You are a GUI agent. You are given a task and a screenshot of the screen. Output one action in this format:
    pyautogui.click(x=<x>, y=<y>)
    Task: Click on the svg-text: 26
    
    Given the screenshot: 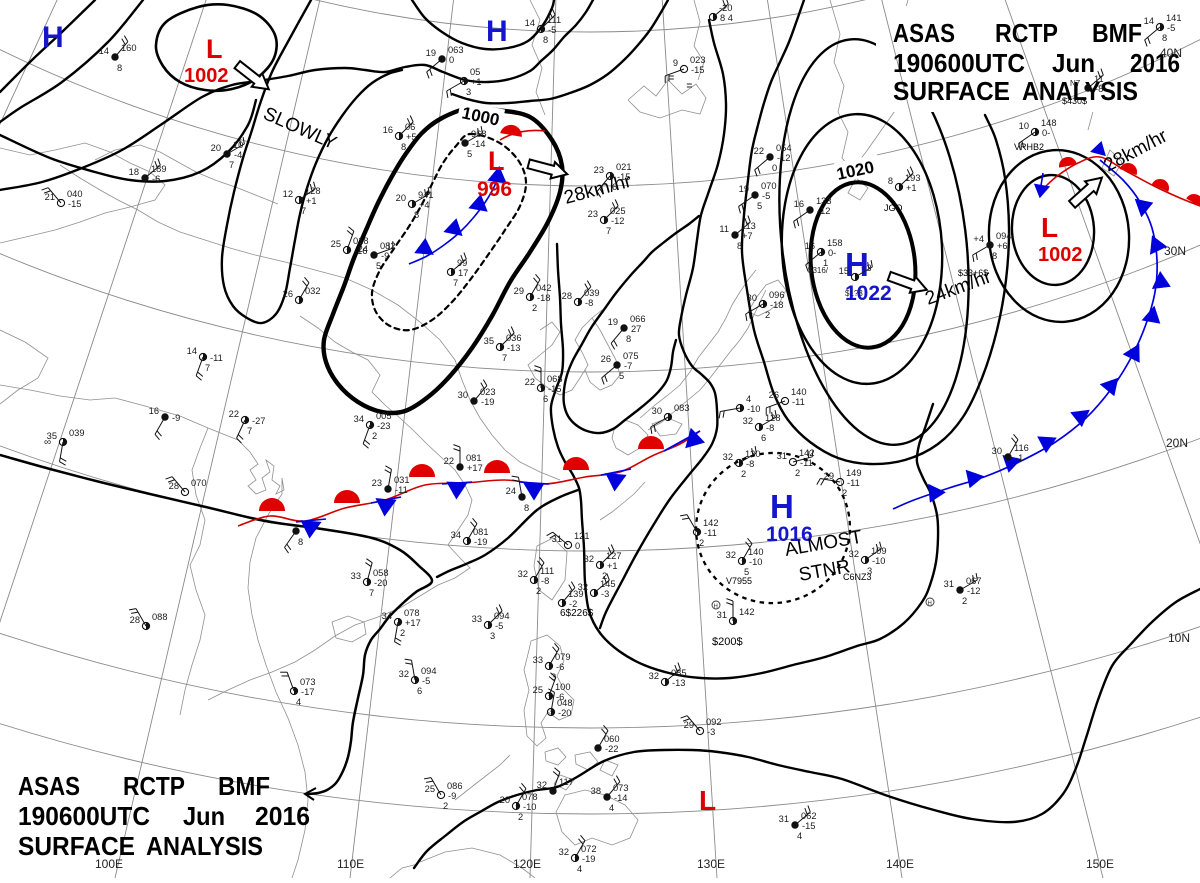 What is the action you would take?
    pyautogui.click(x=774, y=395)
    